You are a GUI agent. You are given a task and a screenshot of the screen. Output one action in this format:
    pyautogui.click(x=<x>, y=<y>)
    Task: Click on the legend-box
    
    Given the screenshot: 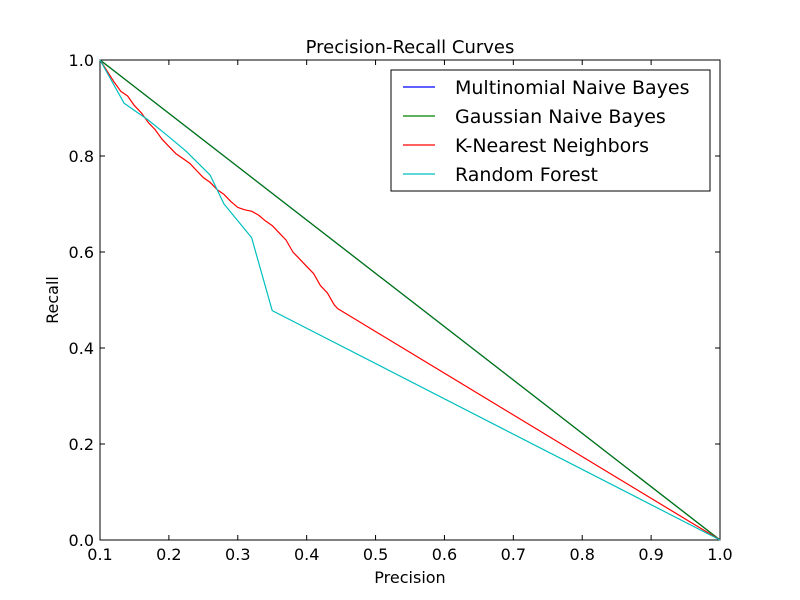 What is the action you would take?
    pyautogui.click(x=550, y=130)
    